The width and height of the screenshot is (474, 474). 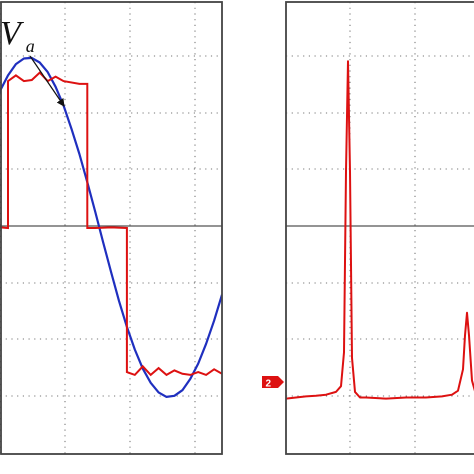 I want to click on va-annotation: V a, so click(x=17, y=35).